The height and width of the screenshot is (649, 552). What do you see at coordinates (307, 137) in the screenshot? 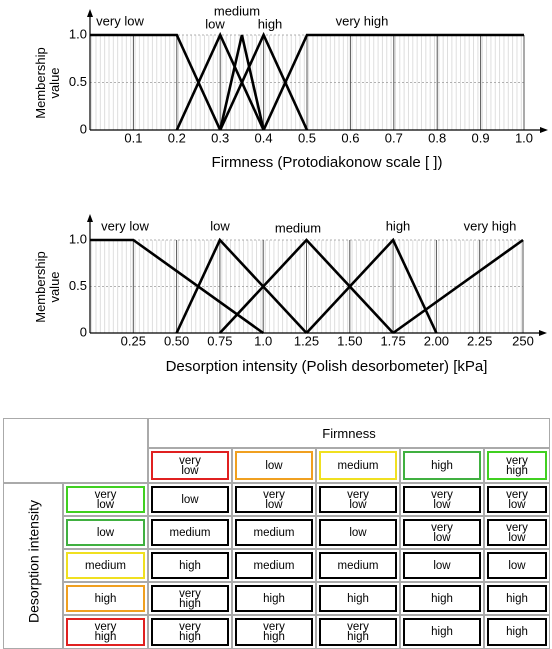
I see `x-tick-label: 0.5` at bounding box center [307, 137].